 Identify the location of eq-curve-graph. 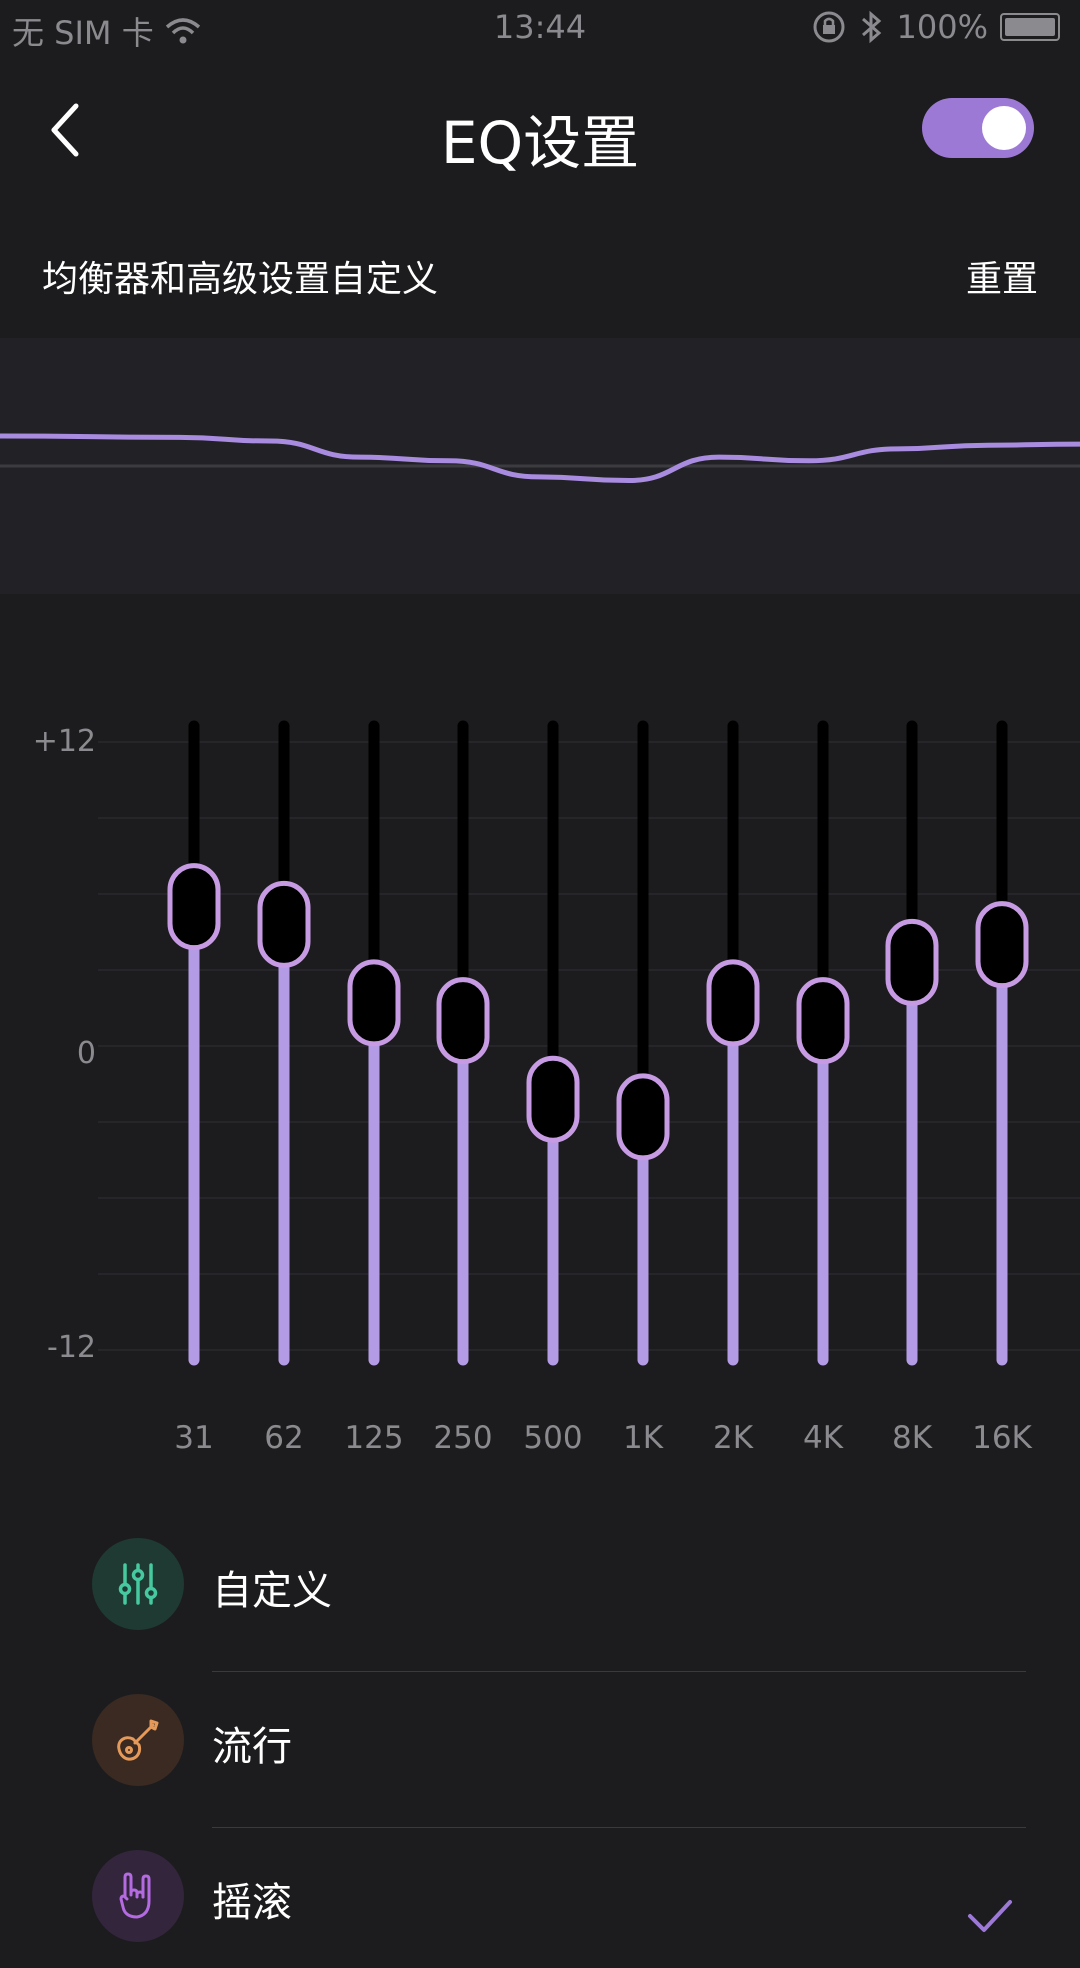
(540, 458).